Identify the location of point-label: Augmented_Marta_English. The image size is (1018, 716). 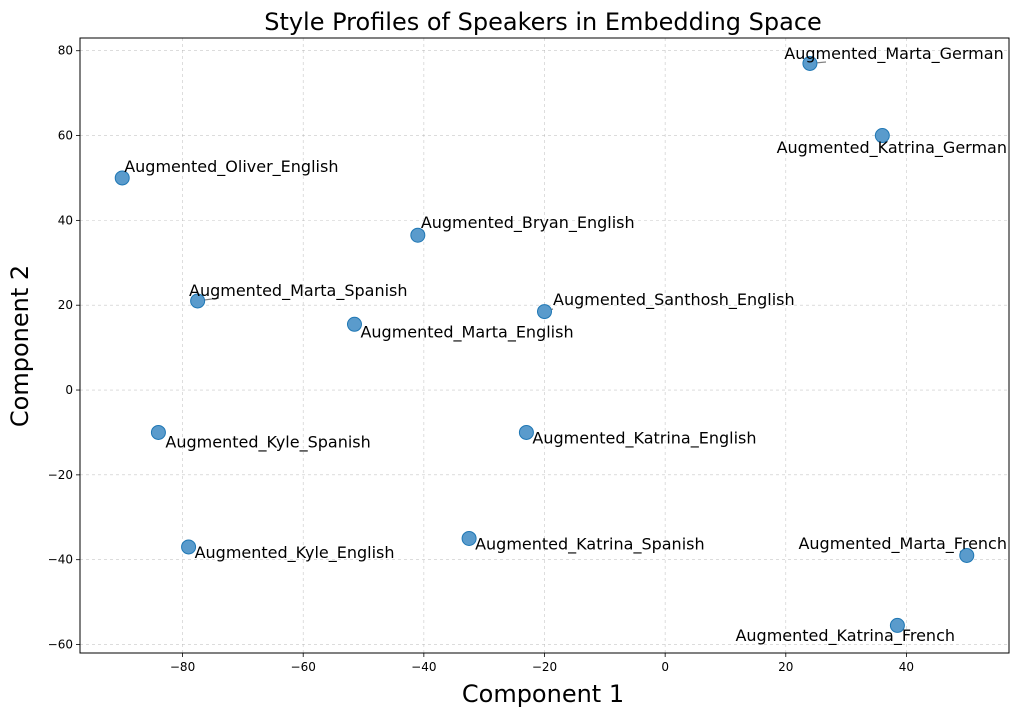
(466, 332).